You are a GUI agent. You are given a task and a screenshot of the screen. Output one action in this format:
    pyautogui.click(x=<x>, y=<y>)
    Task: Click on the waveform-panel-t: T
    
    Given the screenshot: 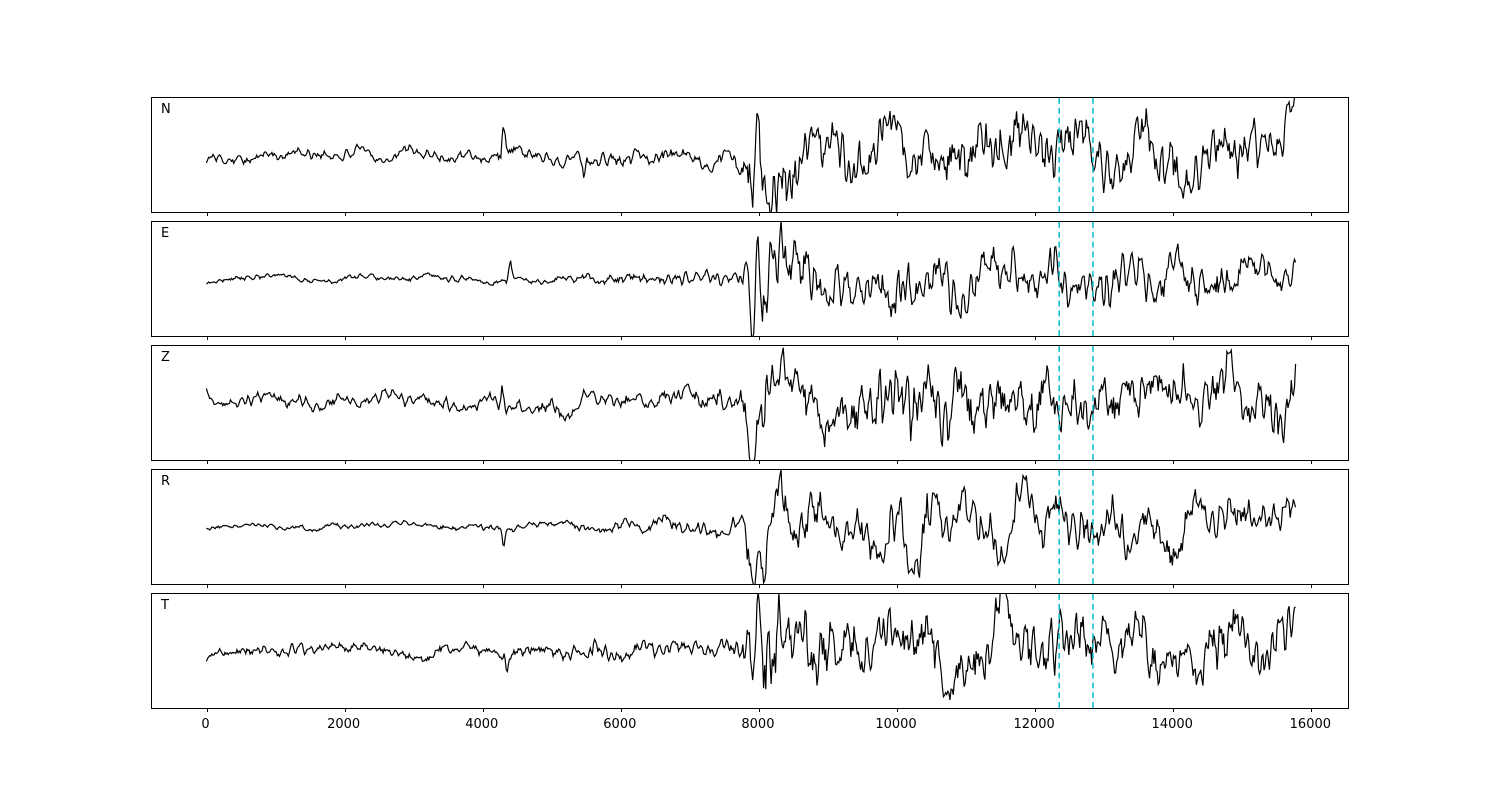 What is the action you would take?
    pyautogui.click(x=750, y=652)
    